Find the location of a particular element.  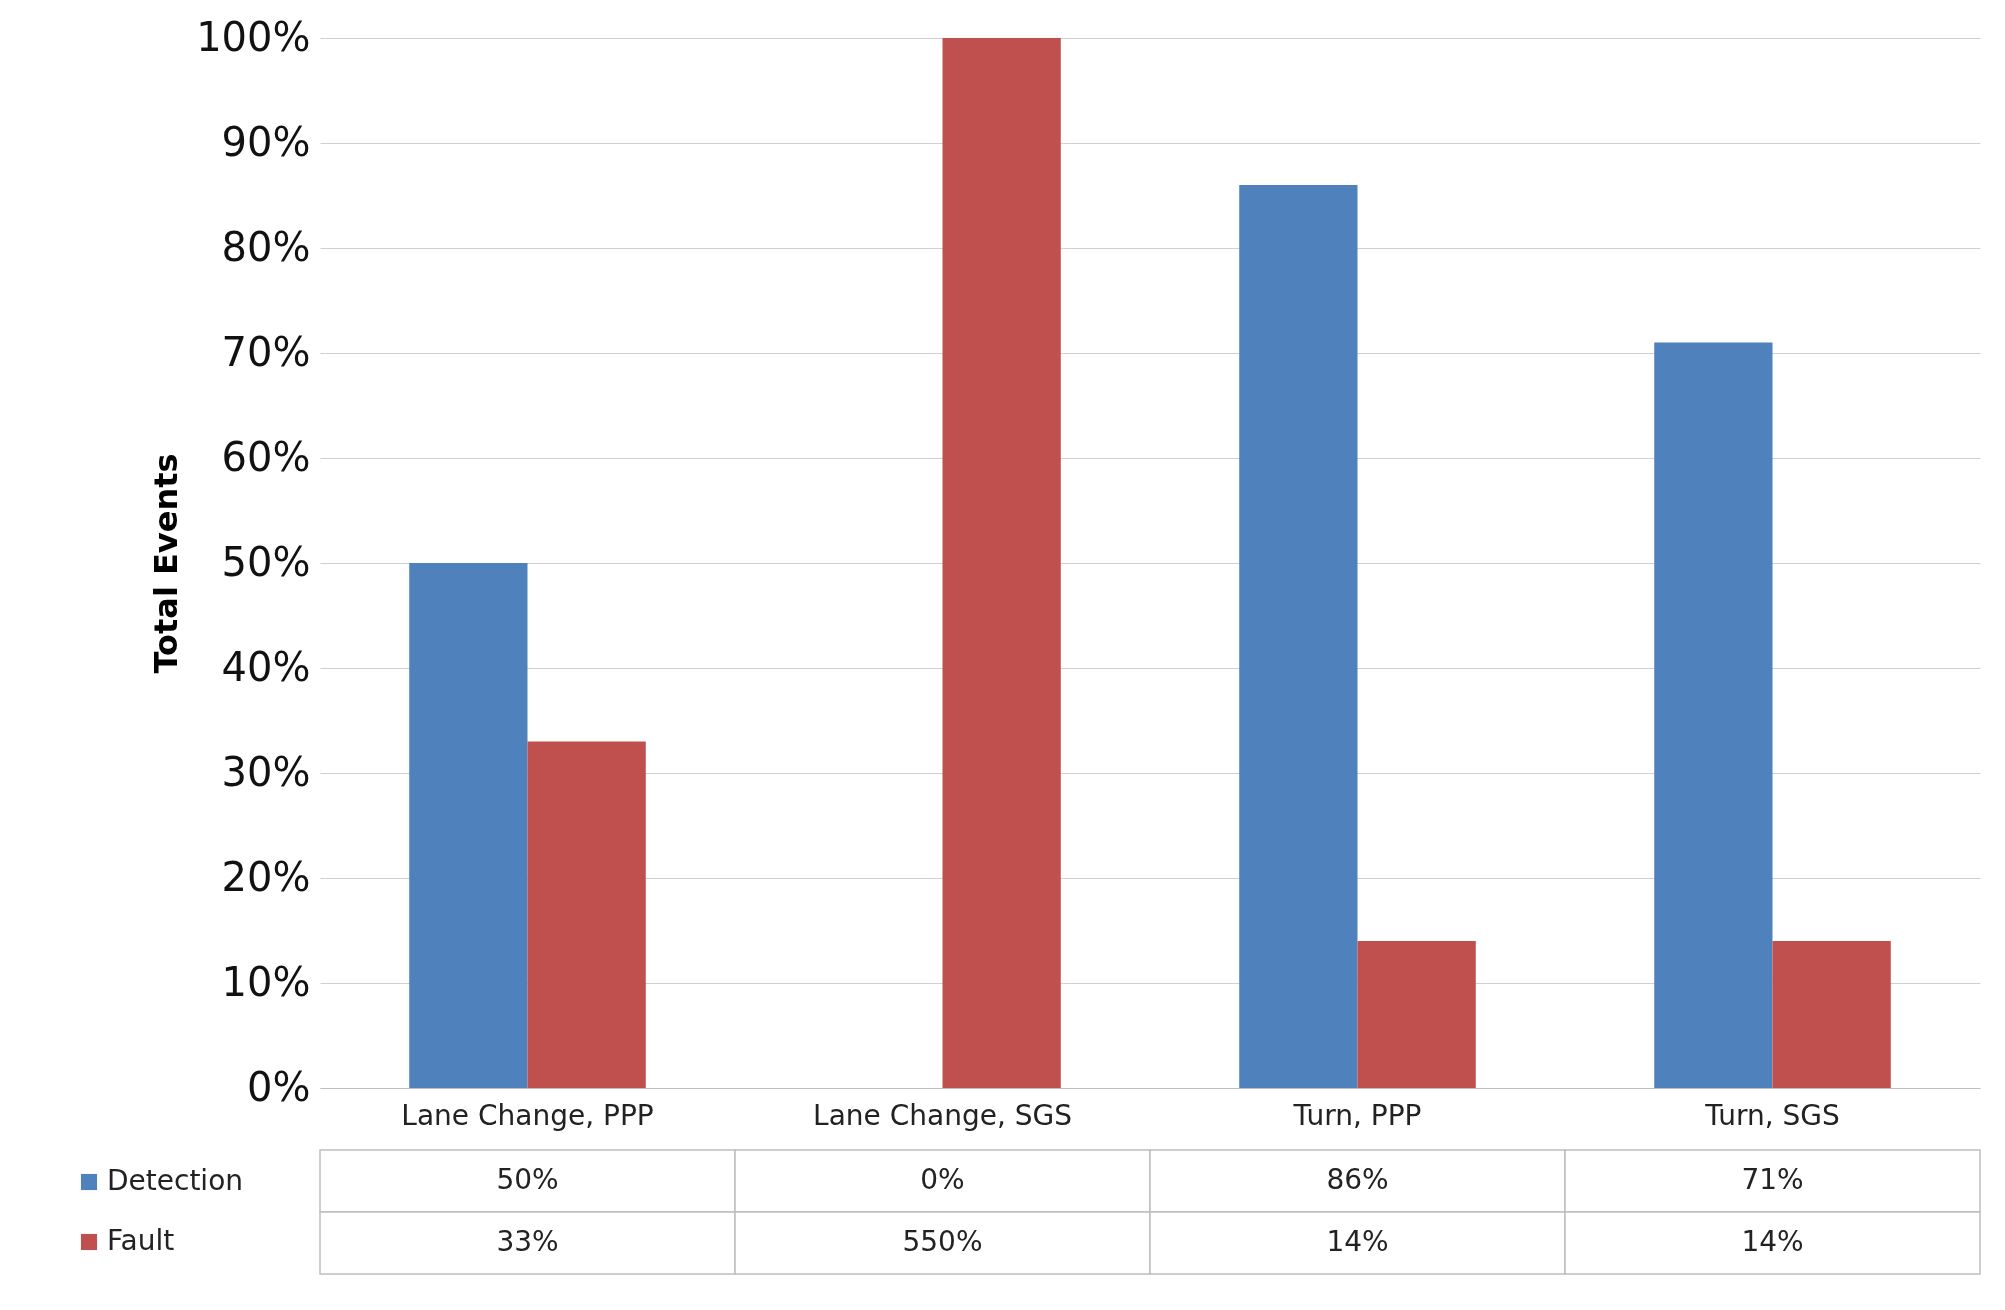

y-tick-label: 100% is located at coordinates (253, 36).